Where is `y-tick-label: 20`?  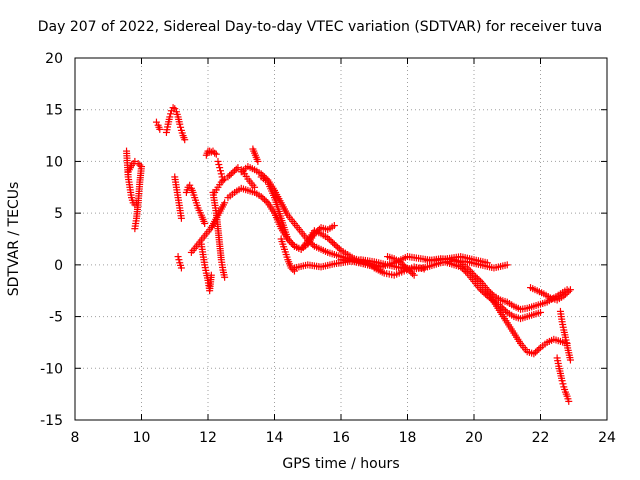
y-tick-label: 20 is located at coordinates (54, 59).